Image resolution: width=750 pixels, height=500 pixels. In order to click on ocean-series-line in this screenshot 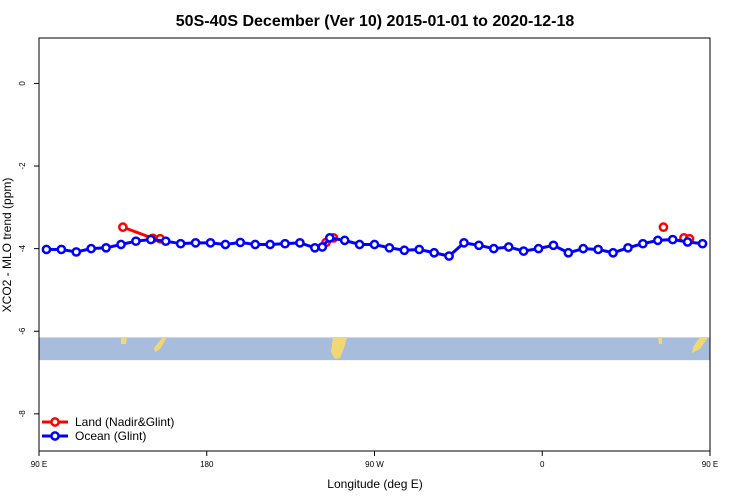, I will do `click(374, 247)`.